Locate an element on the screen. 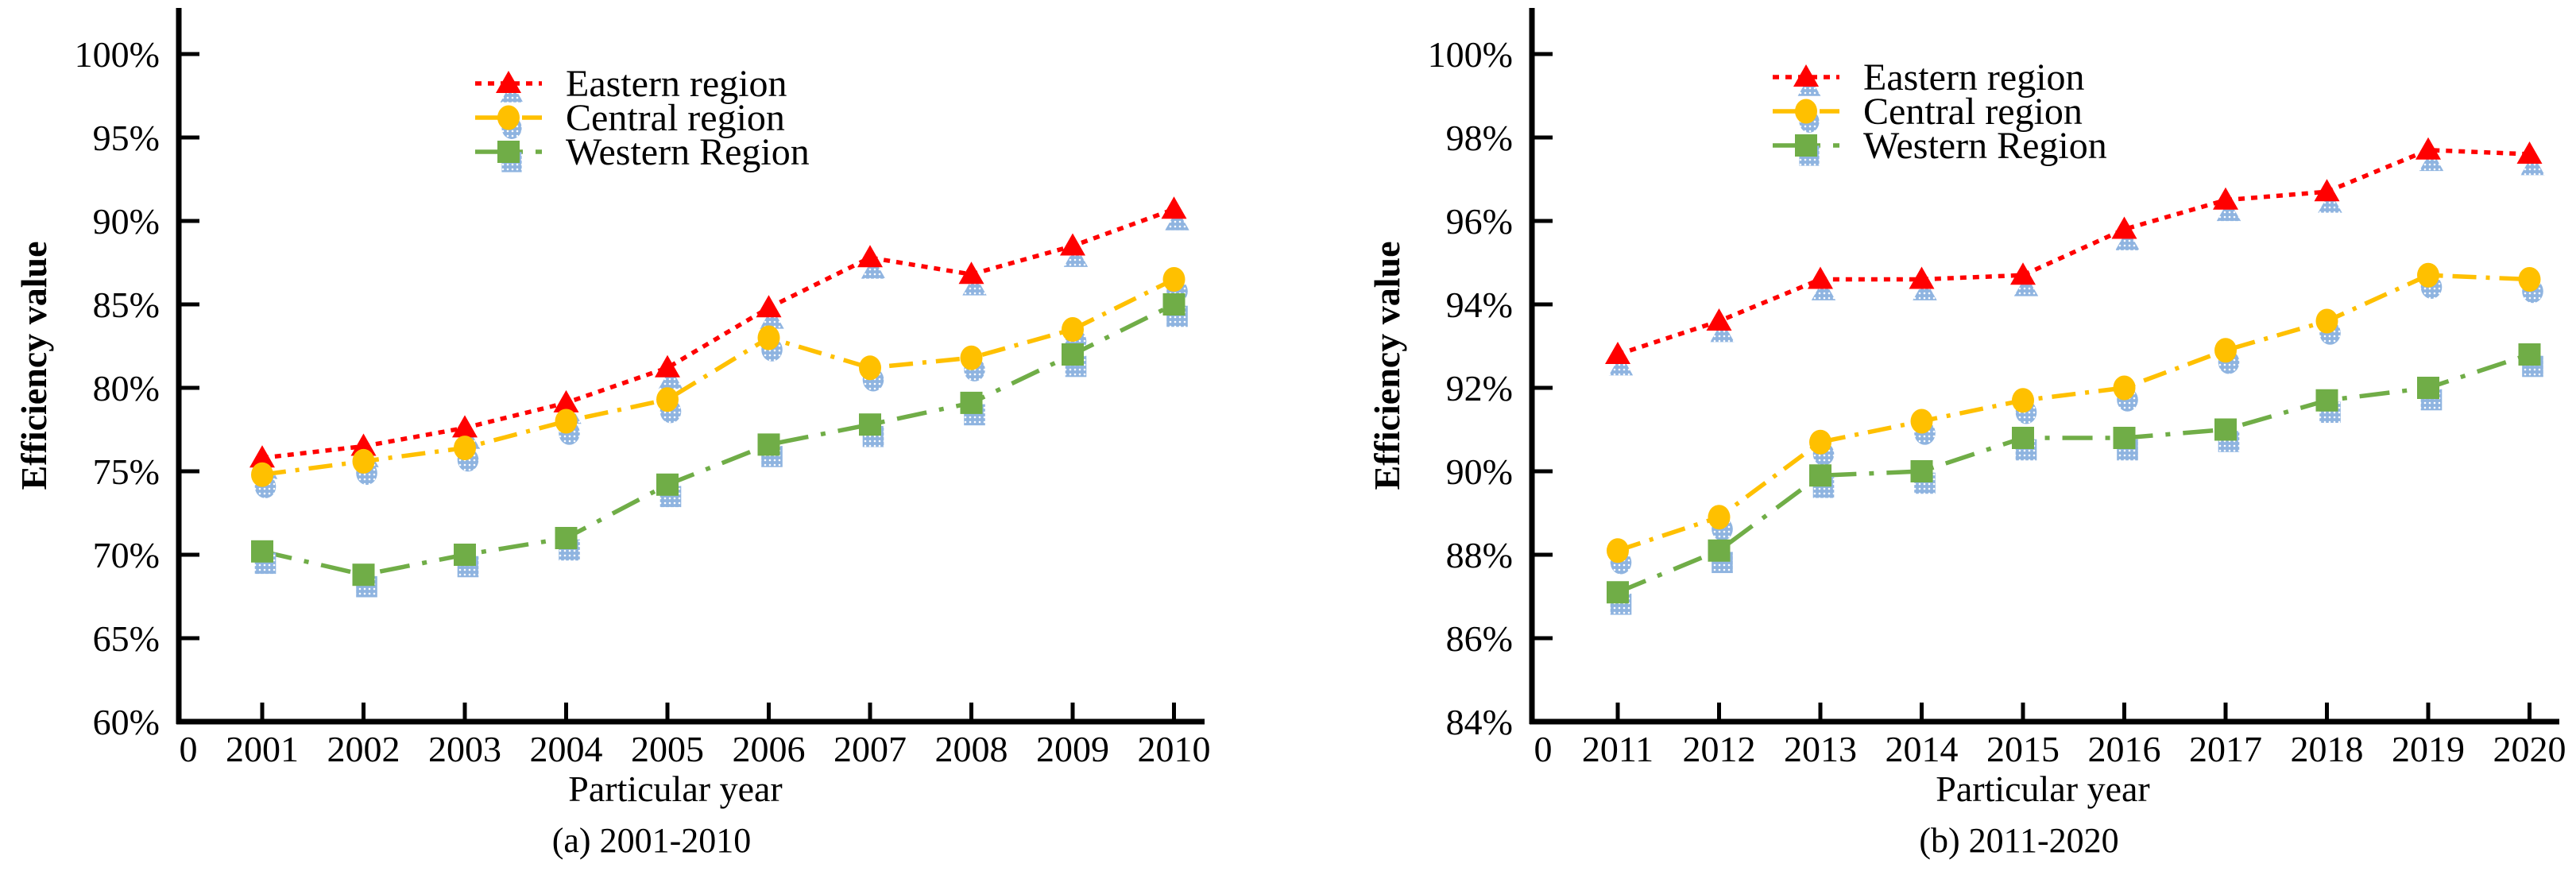 This screenshot has width=2576, height=879. central-region-line is located at coordinates (718, 377).